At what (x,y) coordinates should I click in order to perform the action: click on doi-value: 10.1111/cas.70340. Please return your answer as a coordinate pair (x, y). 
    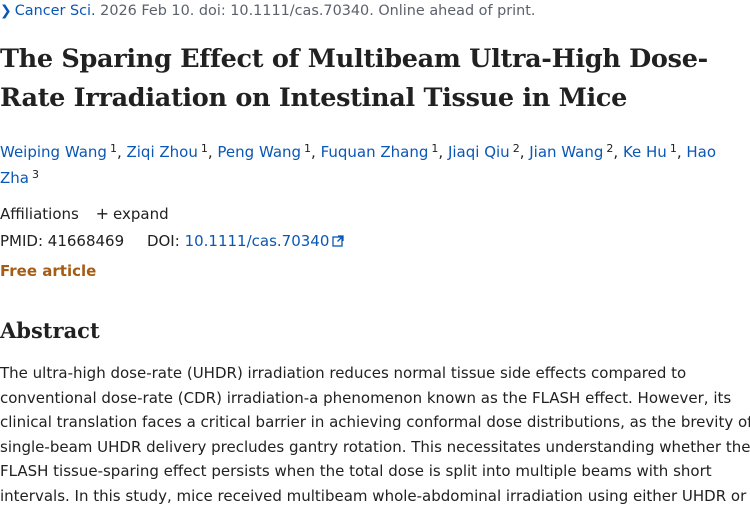
    Looking at the image, I should click on (257, 241).